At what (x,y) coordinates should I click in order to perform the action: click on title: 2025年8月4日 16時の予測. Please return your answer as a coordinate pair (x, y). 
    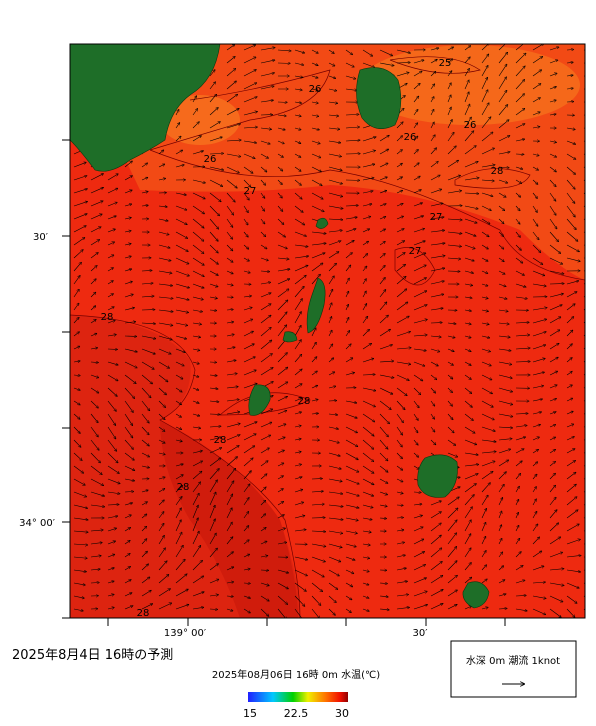
    Looking at the image, I should click on (92, 655).